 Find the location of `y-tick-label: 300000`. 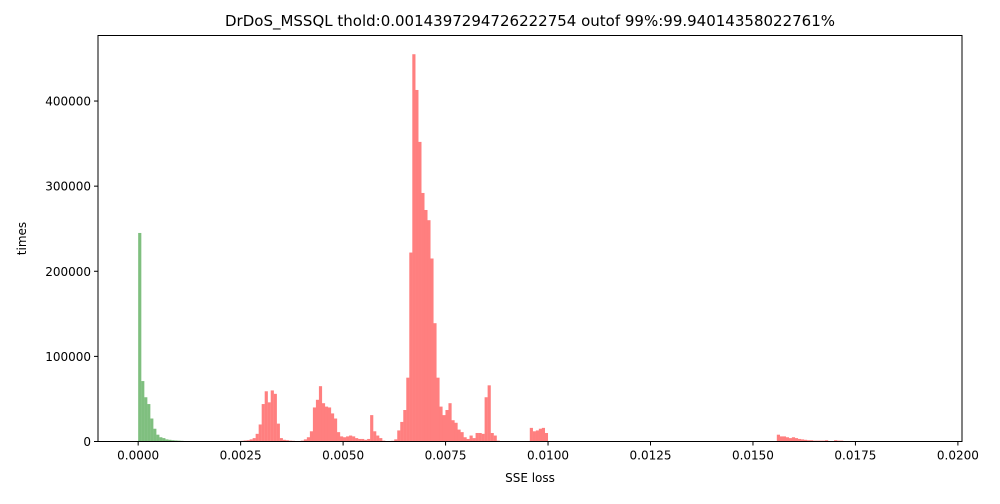

y-tick-label: 300000 is located at coordinates (68, 187).